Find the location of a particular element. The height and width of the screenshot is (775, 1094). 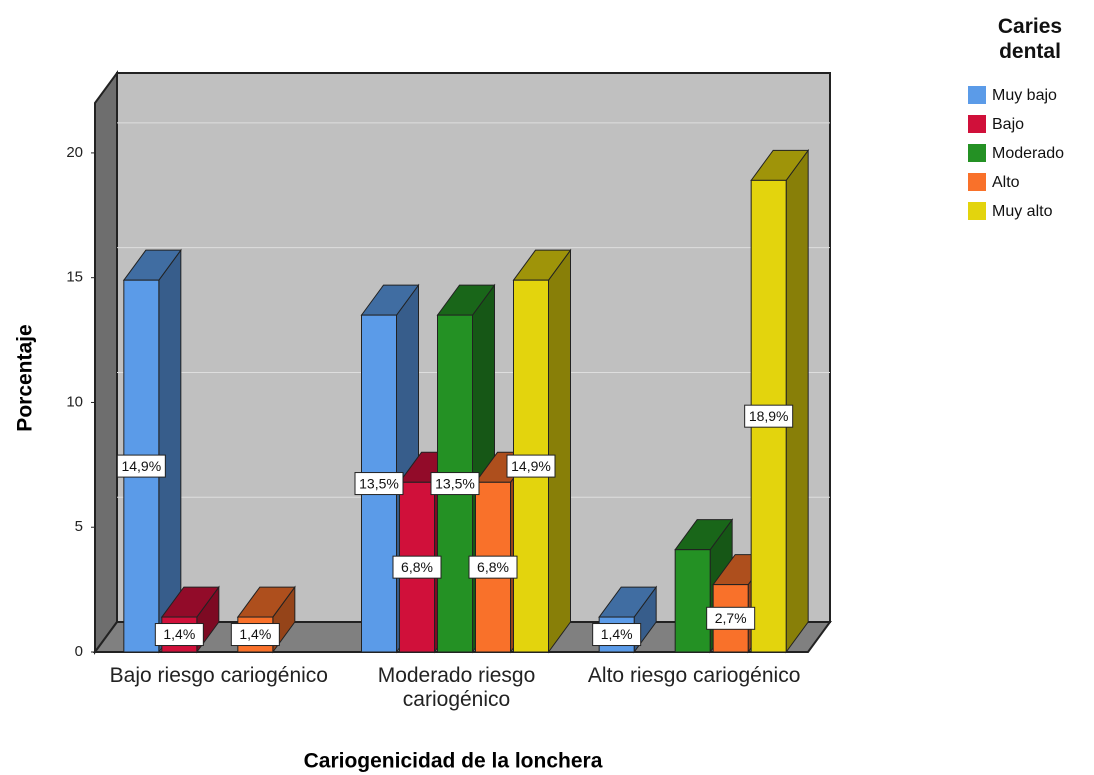

legend-label: Alto is located at coordinates (1006, 182).